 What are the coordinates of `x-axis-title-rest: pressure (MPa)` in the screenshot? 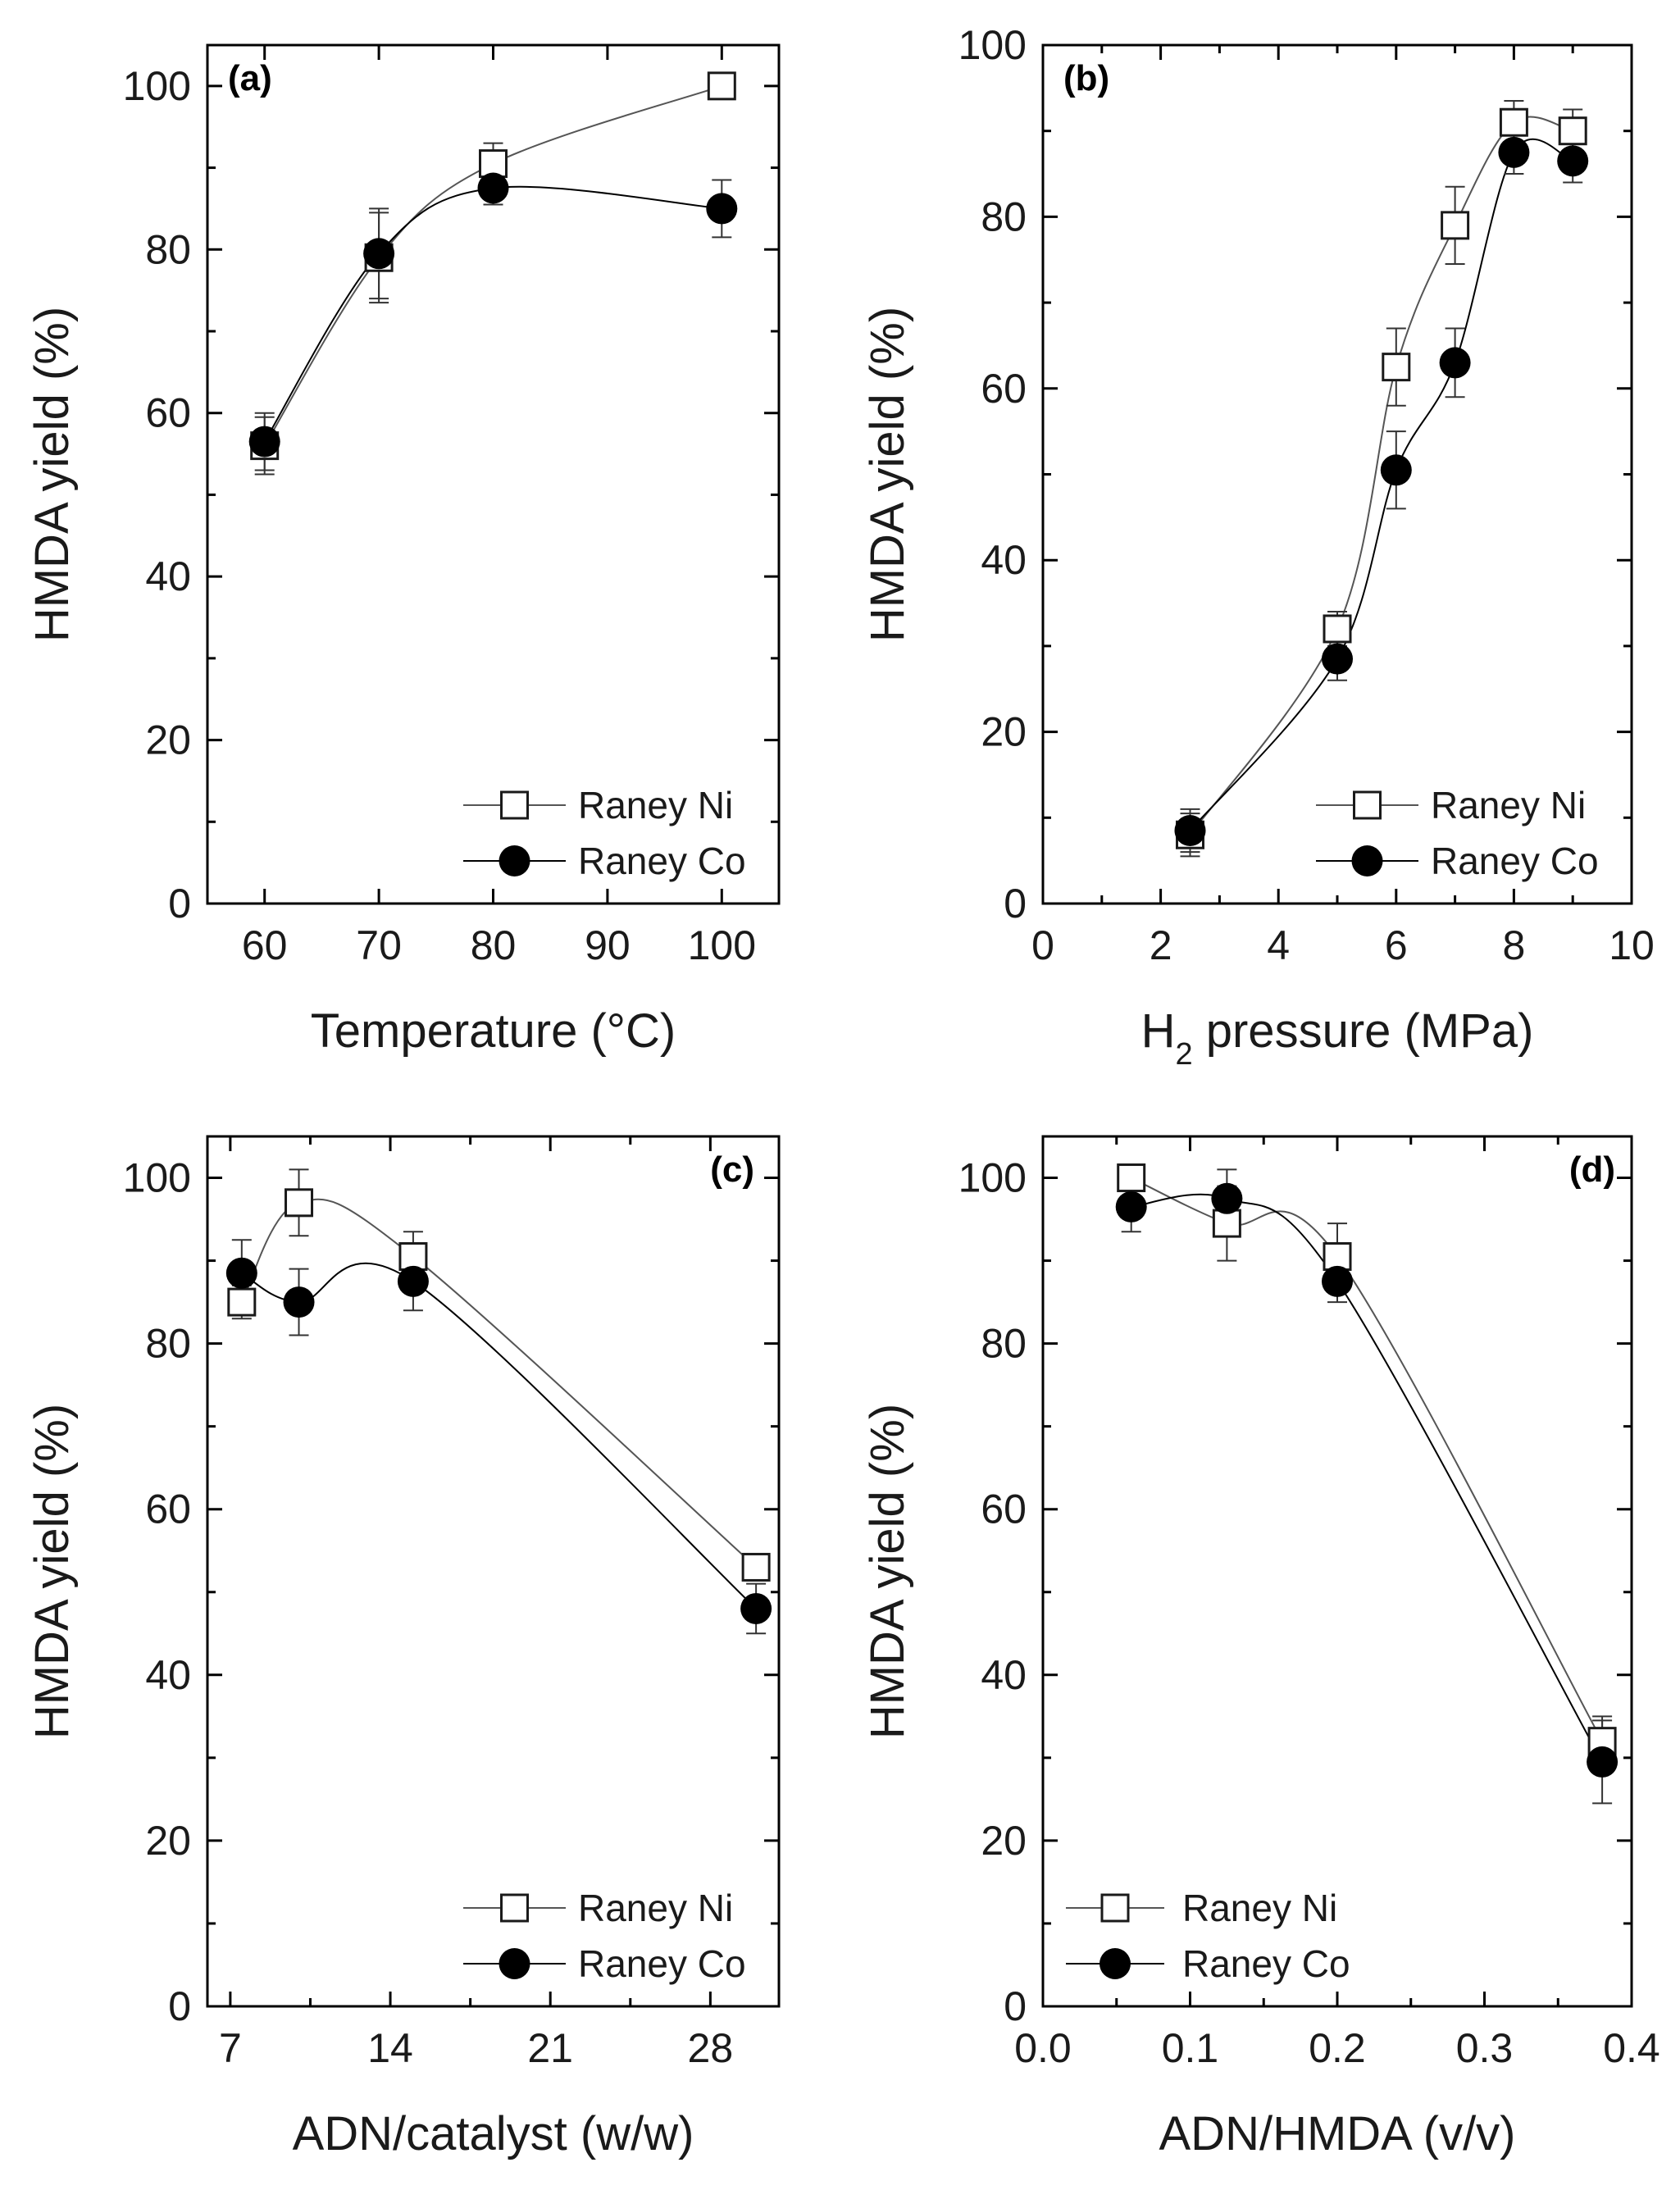 It's located at (1364, 1031).